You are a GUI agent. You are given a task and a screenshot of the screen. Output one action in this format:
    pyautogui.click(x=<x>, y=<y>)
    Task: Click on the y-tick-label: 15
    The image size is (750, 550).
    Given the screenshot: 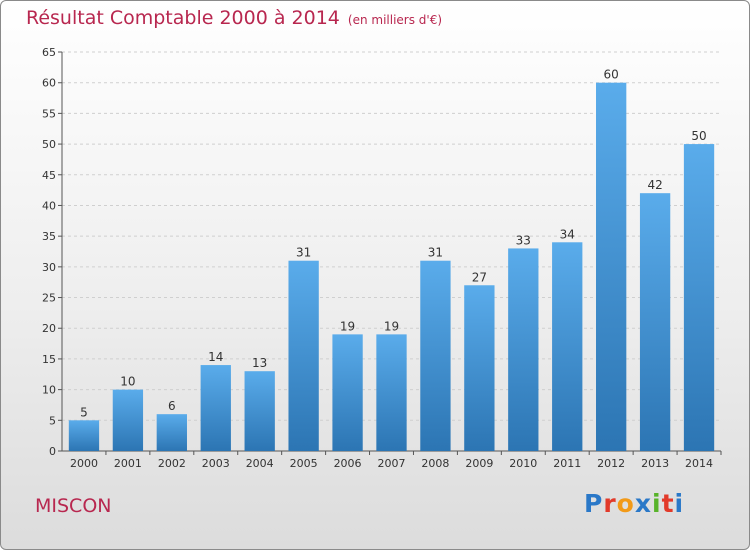 What is the action you would take?
    pyautogui.click(x=49, y=359)
    